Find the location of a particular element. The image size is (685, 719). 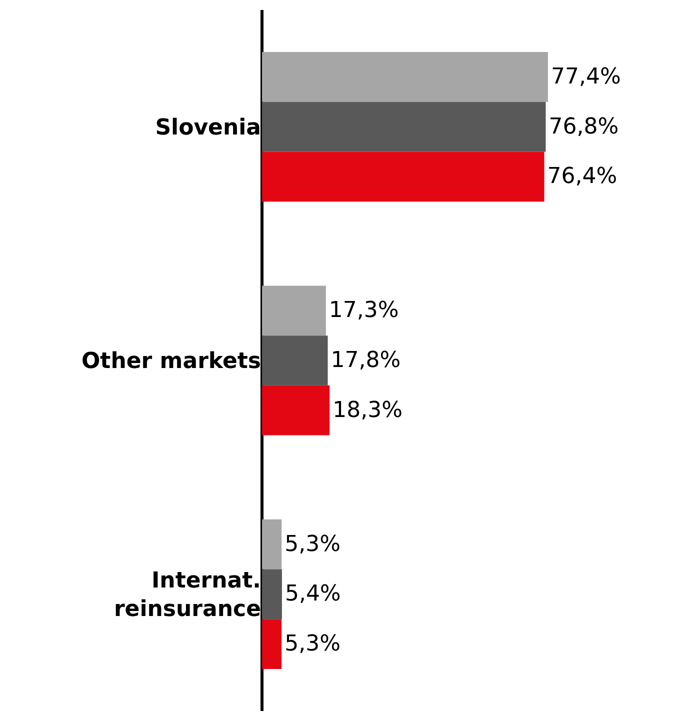

data-label: 76,4% is located at coordinates (582, 177).